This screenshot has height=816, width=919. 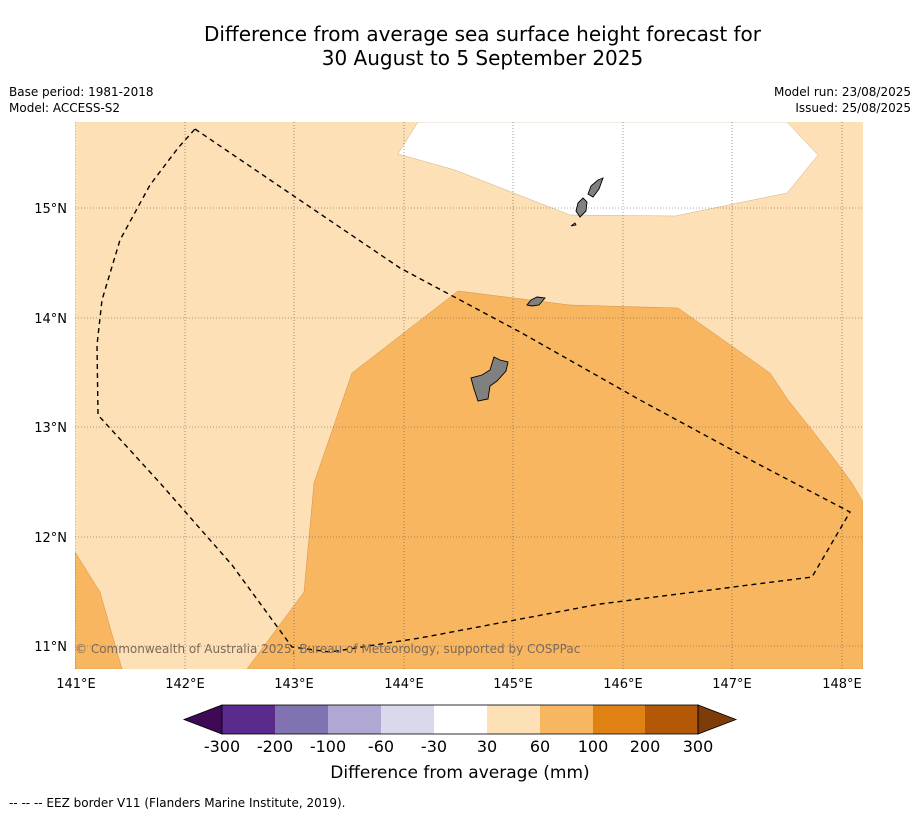 I want to click on issued-date: Issued: 25/08/2025, so click(x=853, y=108).